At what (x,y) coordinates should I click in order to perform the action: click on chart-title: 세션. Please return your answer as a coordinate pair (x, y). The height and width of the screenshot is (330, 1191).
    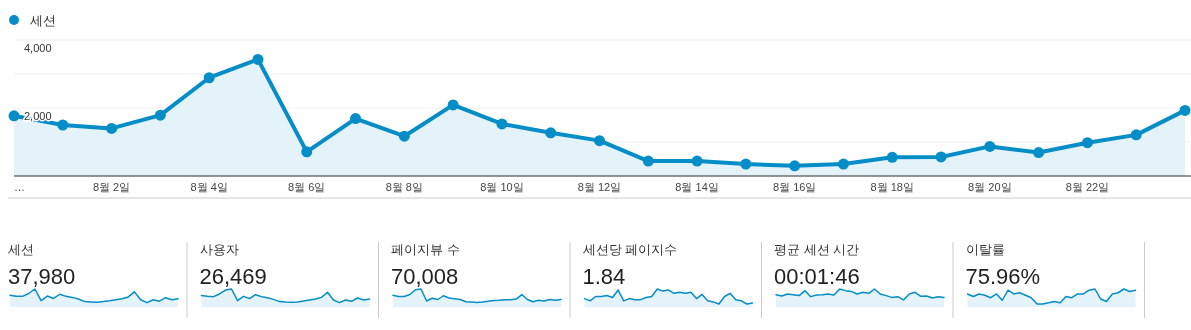
    Looking at the image, I should click on (21, 249).